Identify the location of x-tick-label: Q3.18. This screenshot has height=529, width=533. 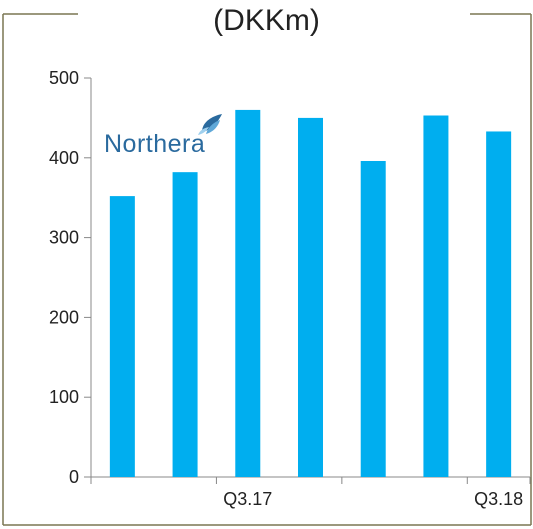
(498, 499).